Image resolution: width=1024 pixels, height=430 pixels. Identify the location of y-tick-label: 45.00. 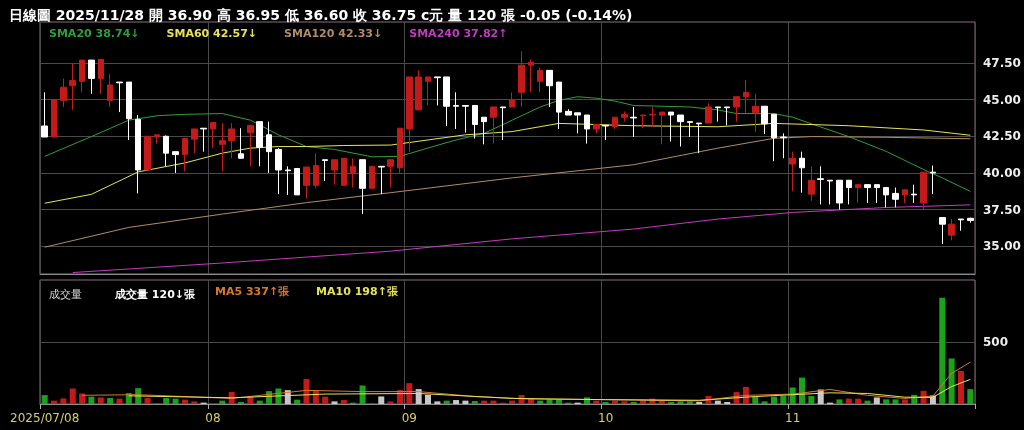
(1002, 99).